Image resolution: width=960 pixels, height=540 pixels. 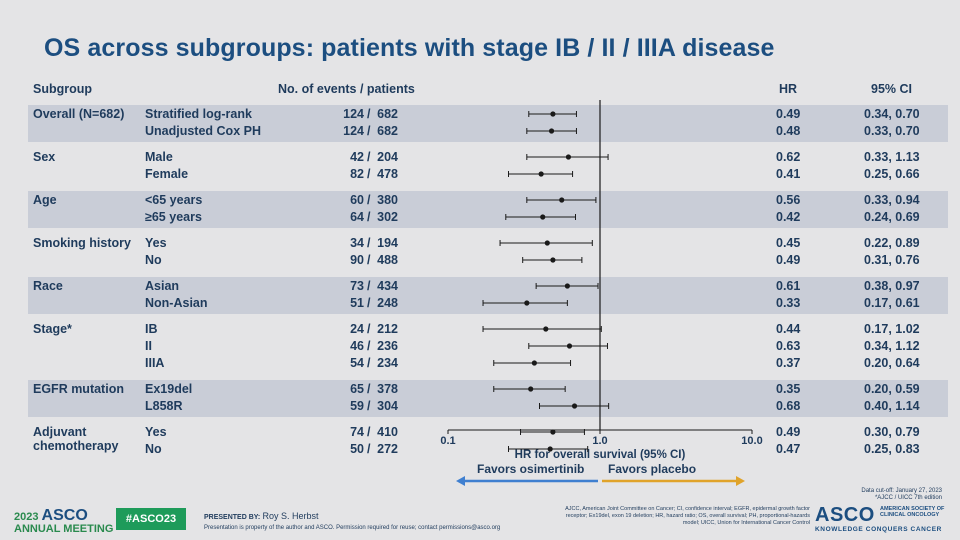 I want to click on row-hr: 0.48, so click(x=788, y=131).